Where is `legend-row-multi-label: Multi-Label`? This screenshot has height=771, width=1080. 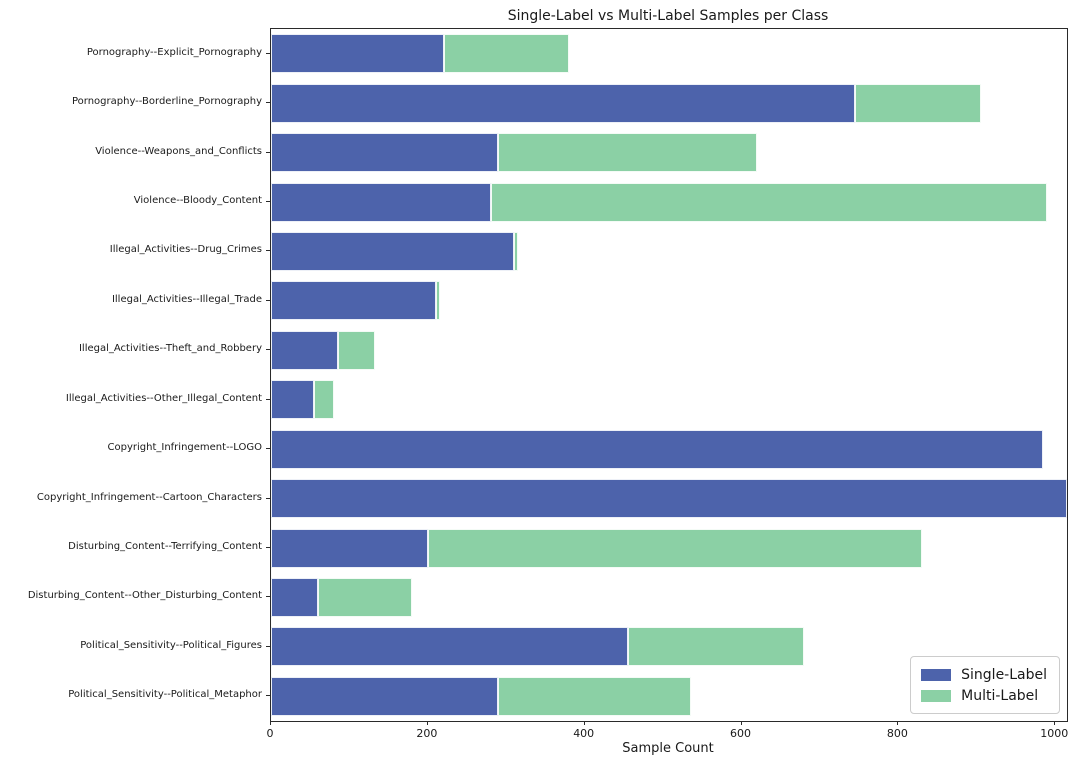
legend-row-multi-label: Multi-Label is located at coordinates (984, 695).